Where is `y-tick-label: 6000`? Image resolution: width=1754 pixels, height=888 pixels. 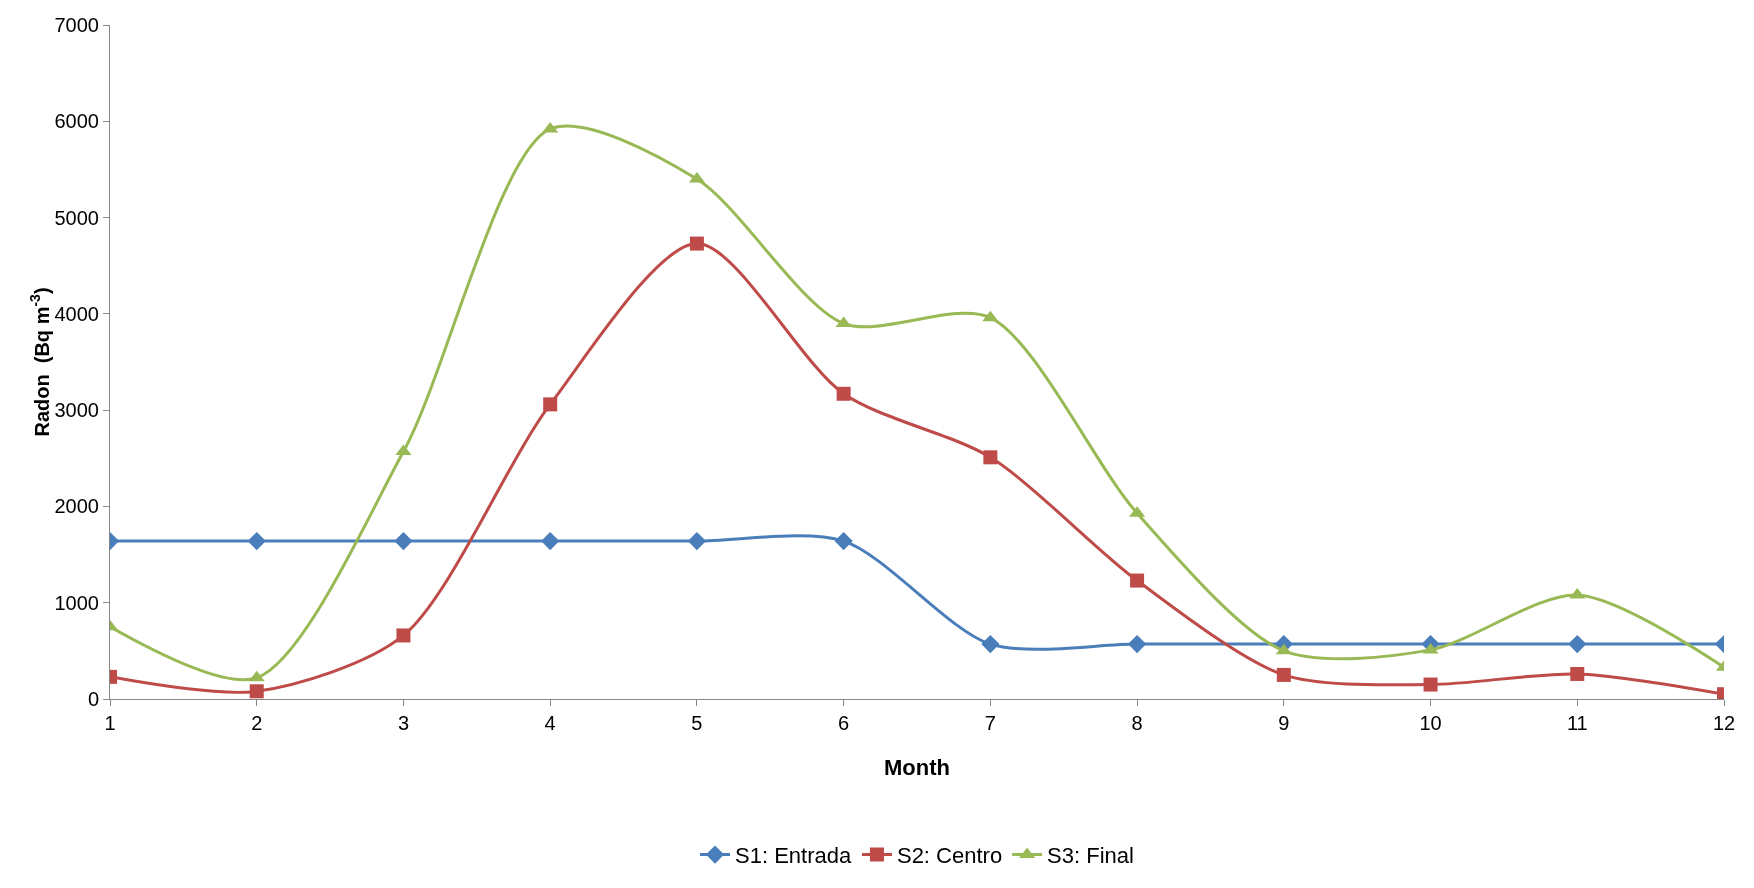 y-tick-label: 6000 is located at coordinates (76, 121).